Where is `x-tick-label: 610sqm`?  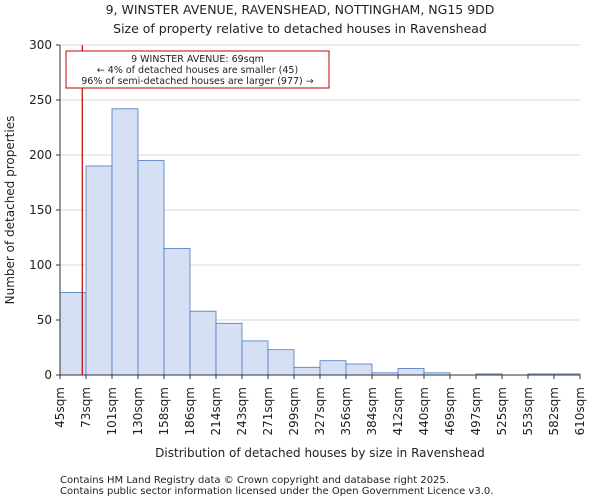
x-tick-label: 610sqm is located at coordinates (580, 411).